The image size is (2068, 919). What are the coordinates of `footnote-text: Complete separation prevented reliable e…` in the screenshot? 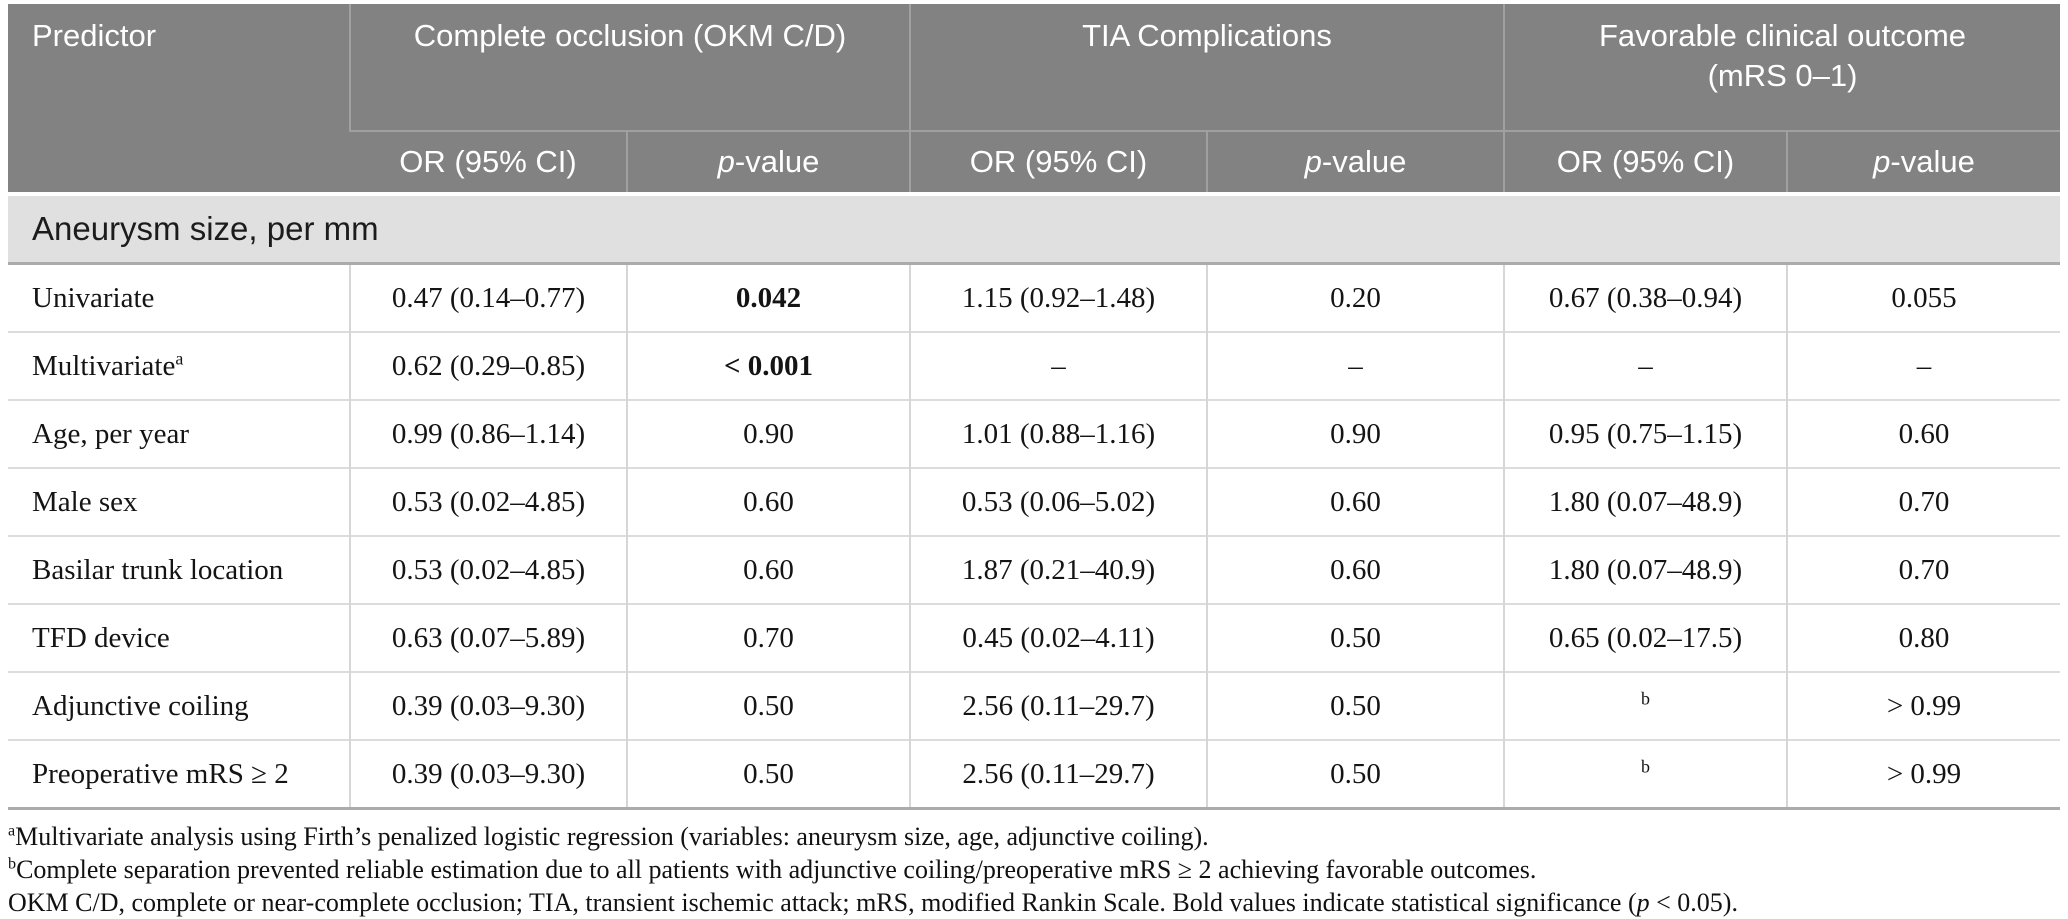 It's located at (776, 869).